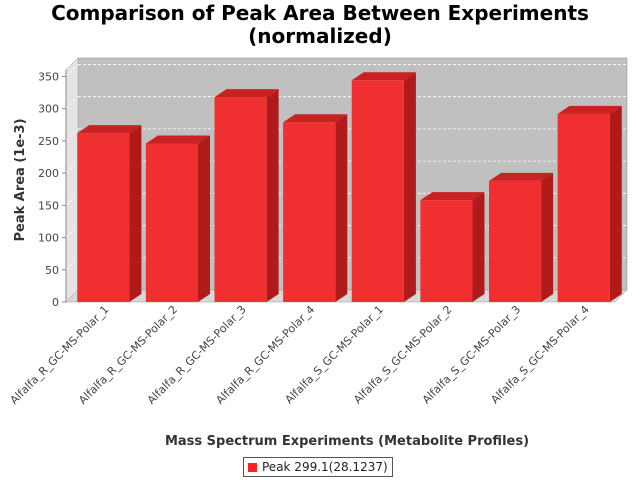 The width and height of the screenshot is (640, 480). I want to click on y-tick-label: 200, so click(48, 173).